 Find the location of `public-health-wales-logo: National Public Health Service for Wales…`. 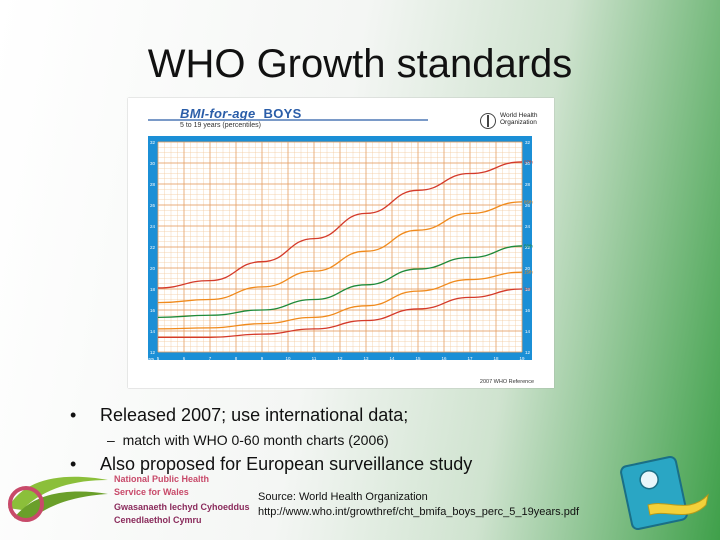

public-health-wales-logo: National Public Health Service for Wales… is located at coordinates (129, 501).